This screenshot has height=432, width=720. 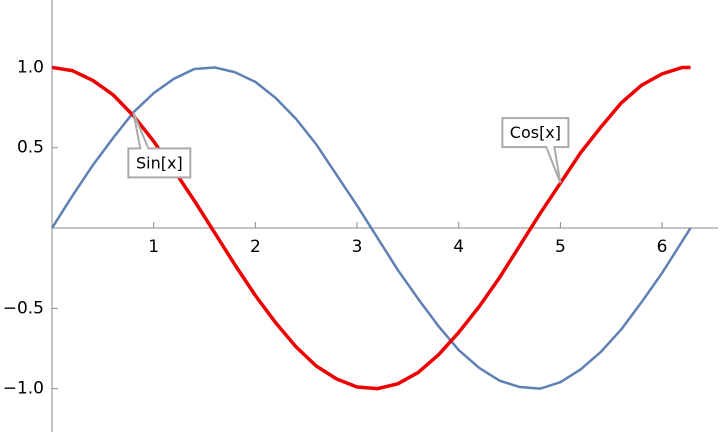 I want to click on x-tick-label: 5, so click(x=560, y=247).